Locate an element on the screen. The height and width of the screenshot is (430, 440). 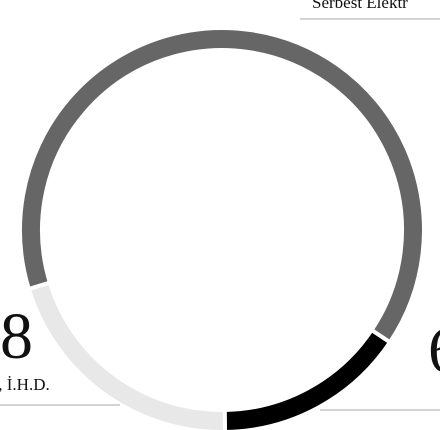
value-label: 8 is located at coordinates (16, 336).